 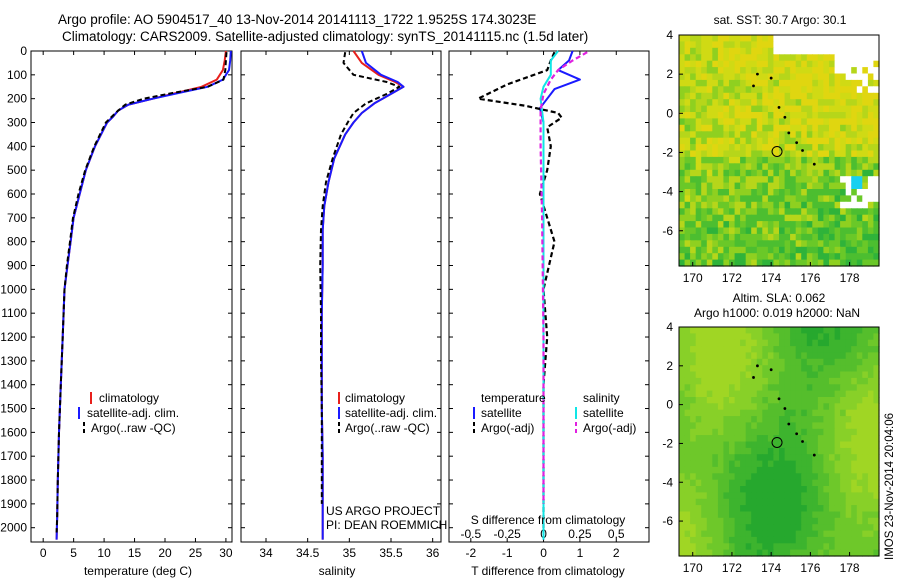 What do you see at coordinates (669, 74) in the screenshot?
I see `lat-tick-label: 2` at bounding box center [669, 74].